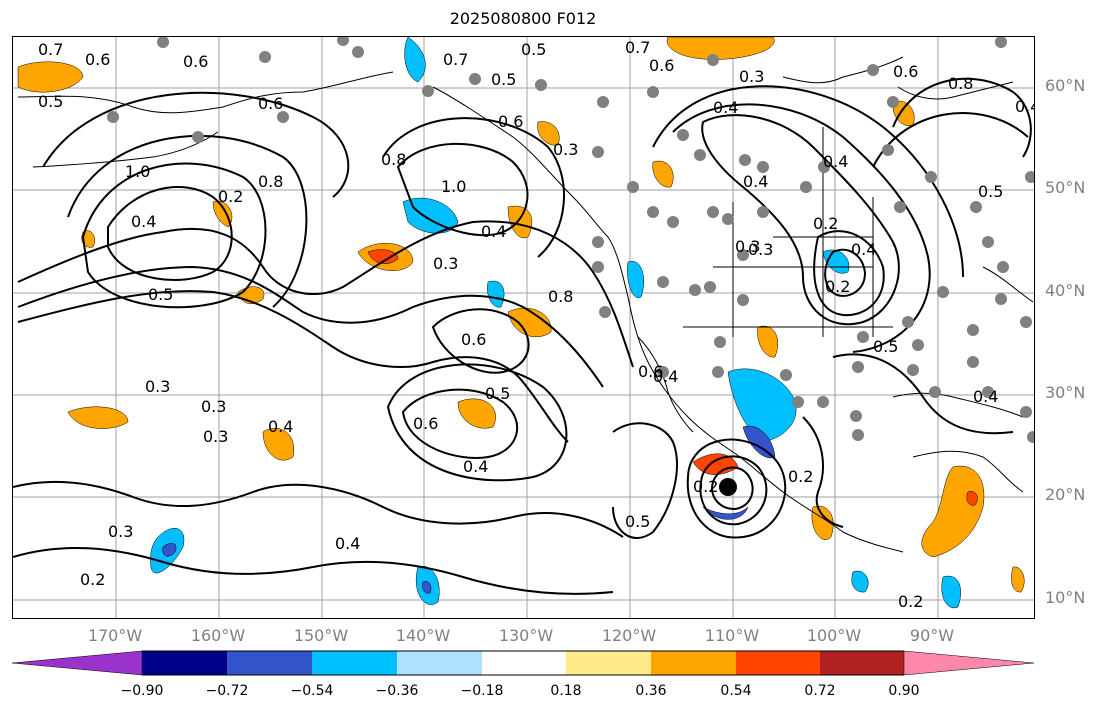  I want to click on colorbar-tick-label: −0.54, so click(312, 691).